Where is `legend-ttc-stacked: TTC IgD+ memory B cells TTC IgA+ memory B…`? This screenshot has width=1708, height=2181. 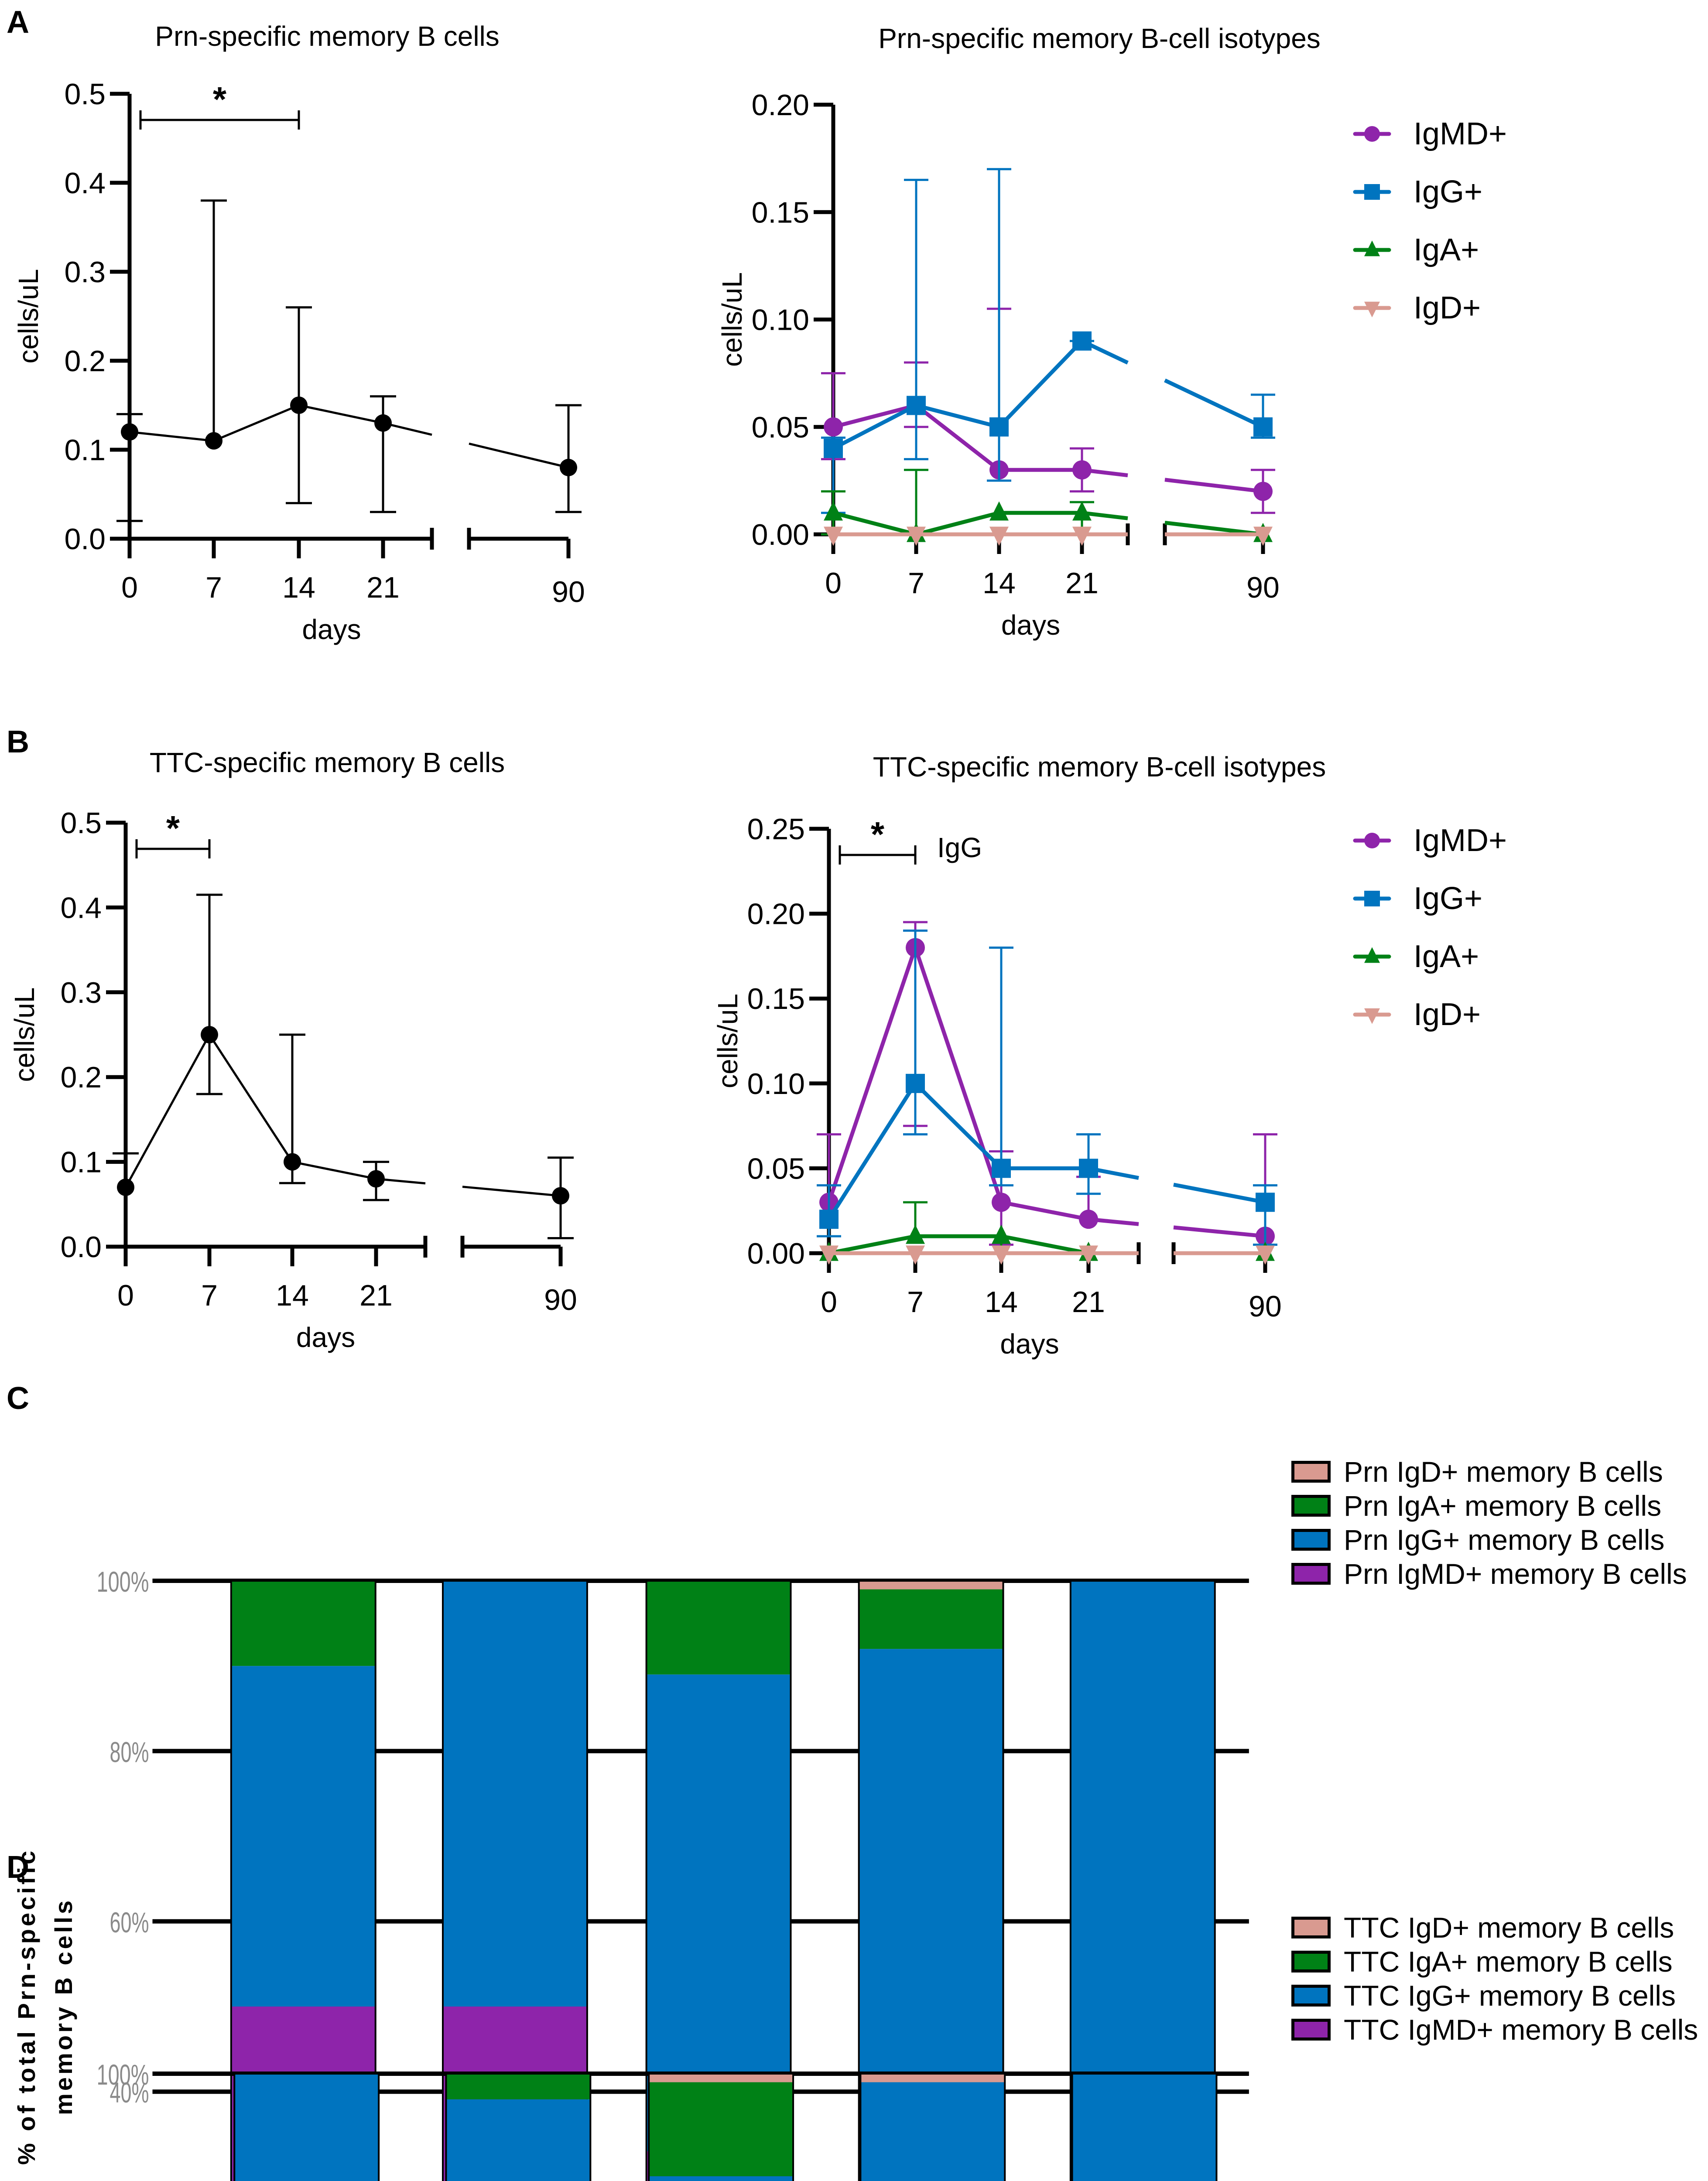 legend-ttc-stacked: TTC IgD+ memory B cells TTC IgA+ memory B… is located at coordinates (1494, 1979).